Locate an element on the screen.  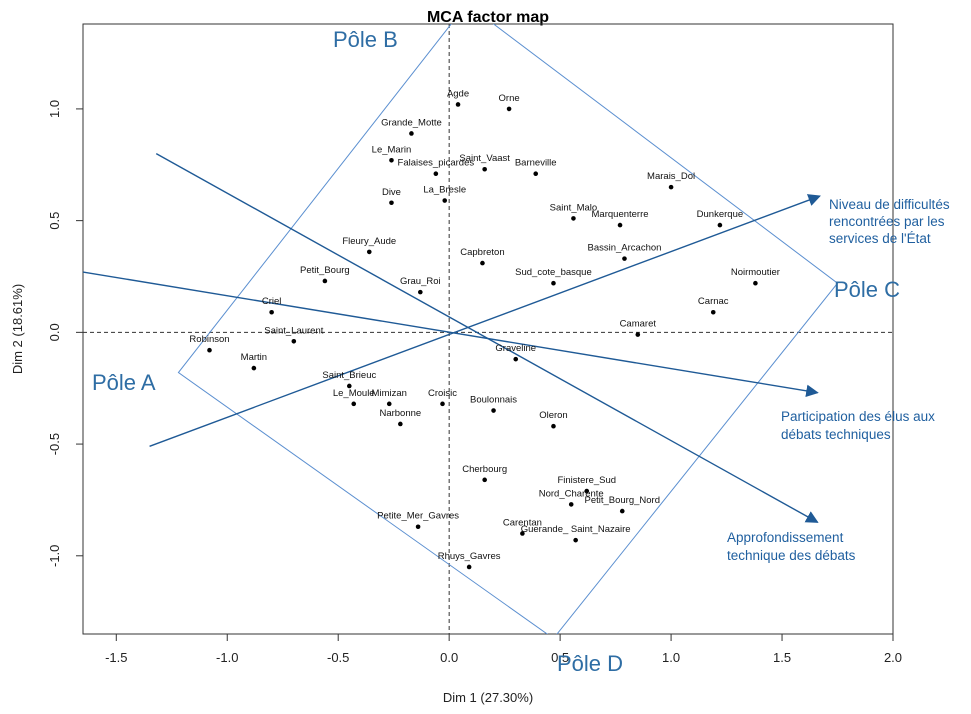
x-tick-label: 1.0 is located at coordinates (671, 657).